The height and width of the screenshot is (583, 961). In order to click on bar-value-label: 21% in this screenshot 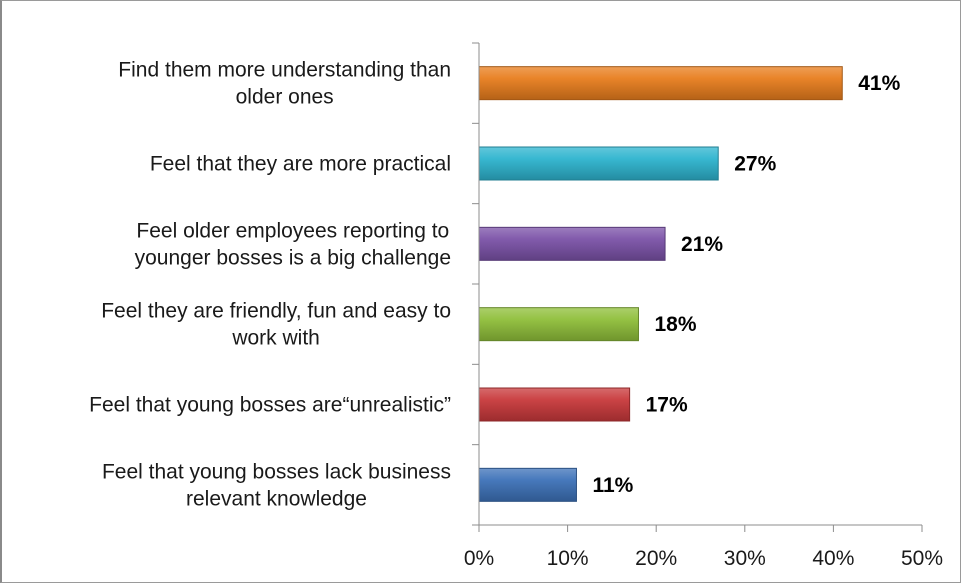, I will do `click(702, 244)`.